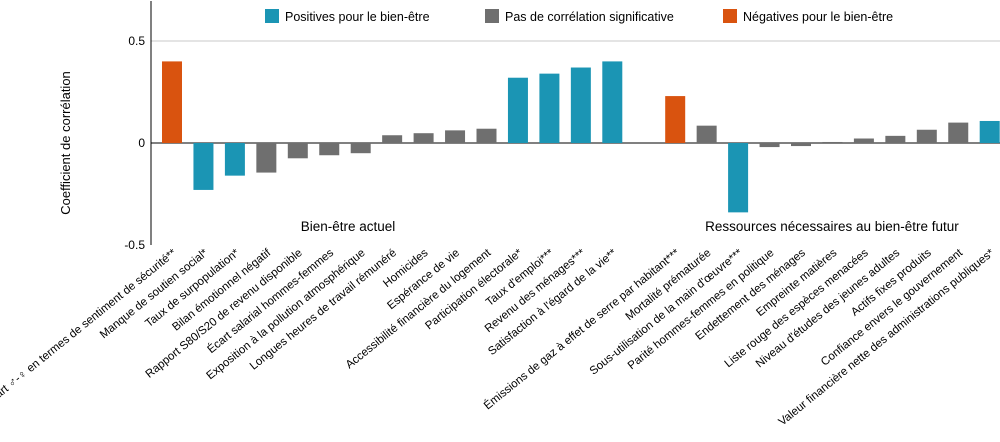 This screenshot has height=442, width=1000. What do you see at coordinates (357, 17) in the screenshot?
I see `legend-label: Positives pour le bien-être` at bounding box center [357, 17].